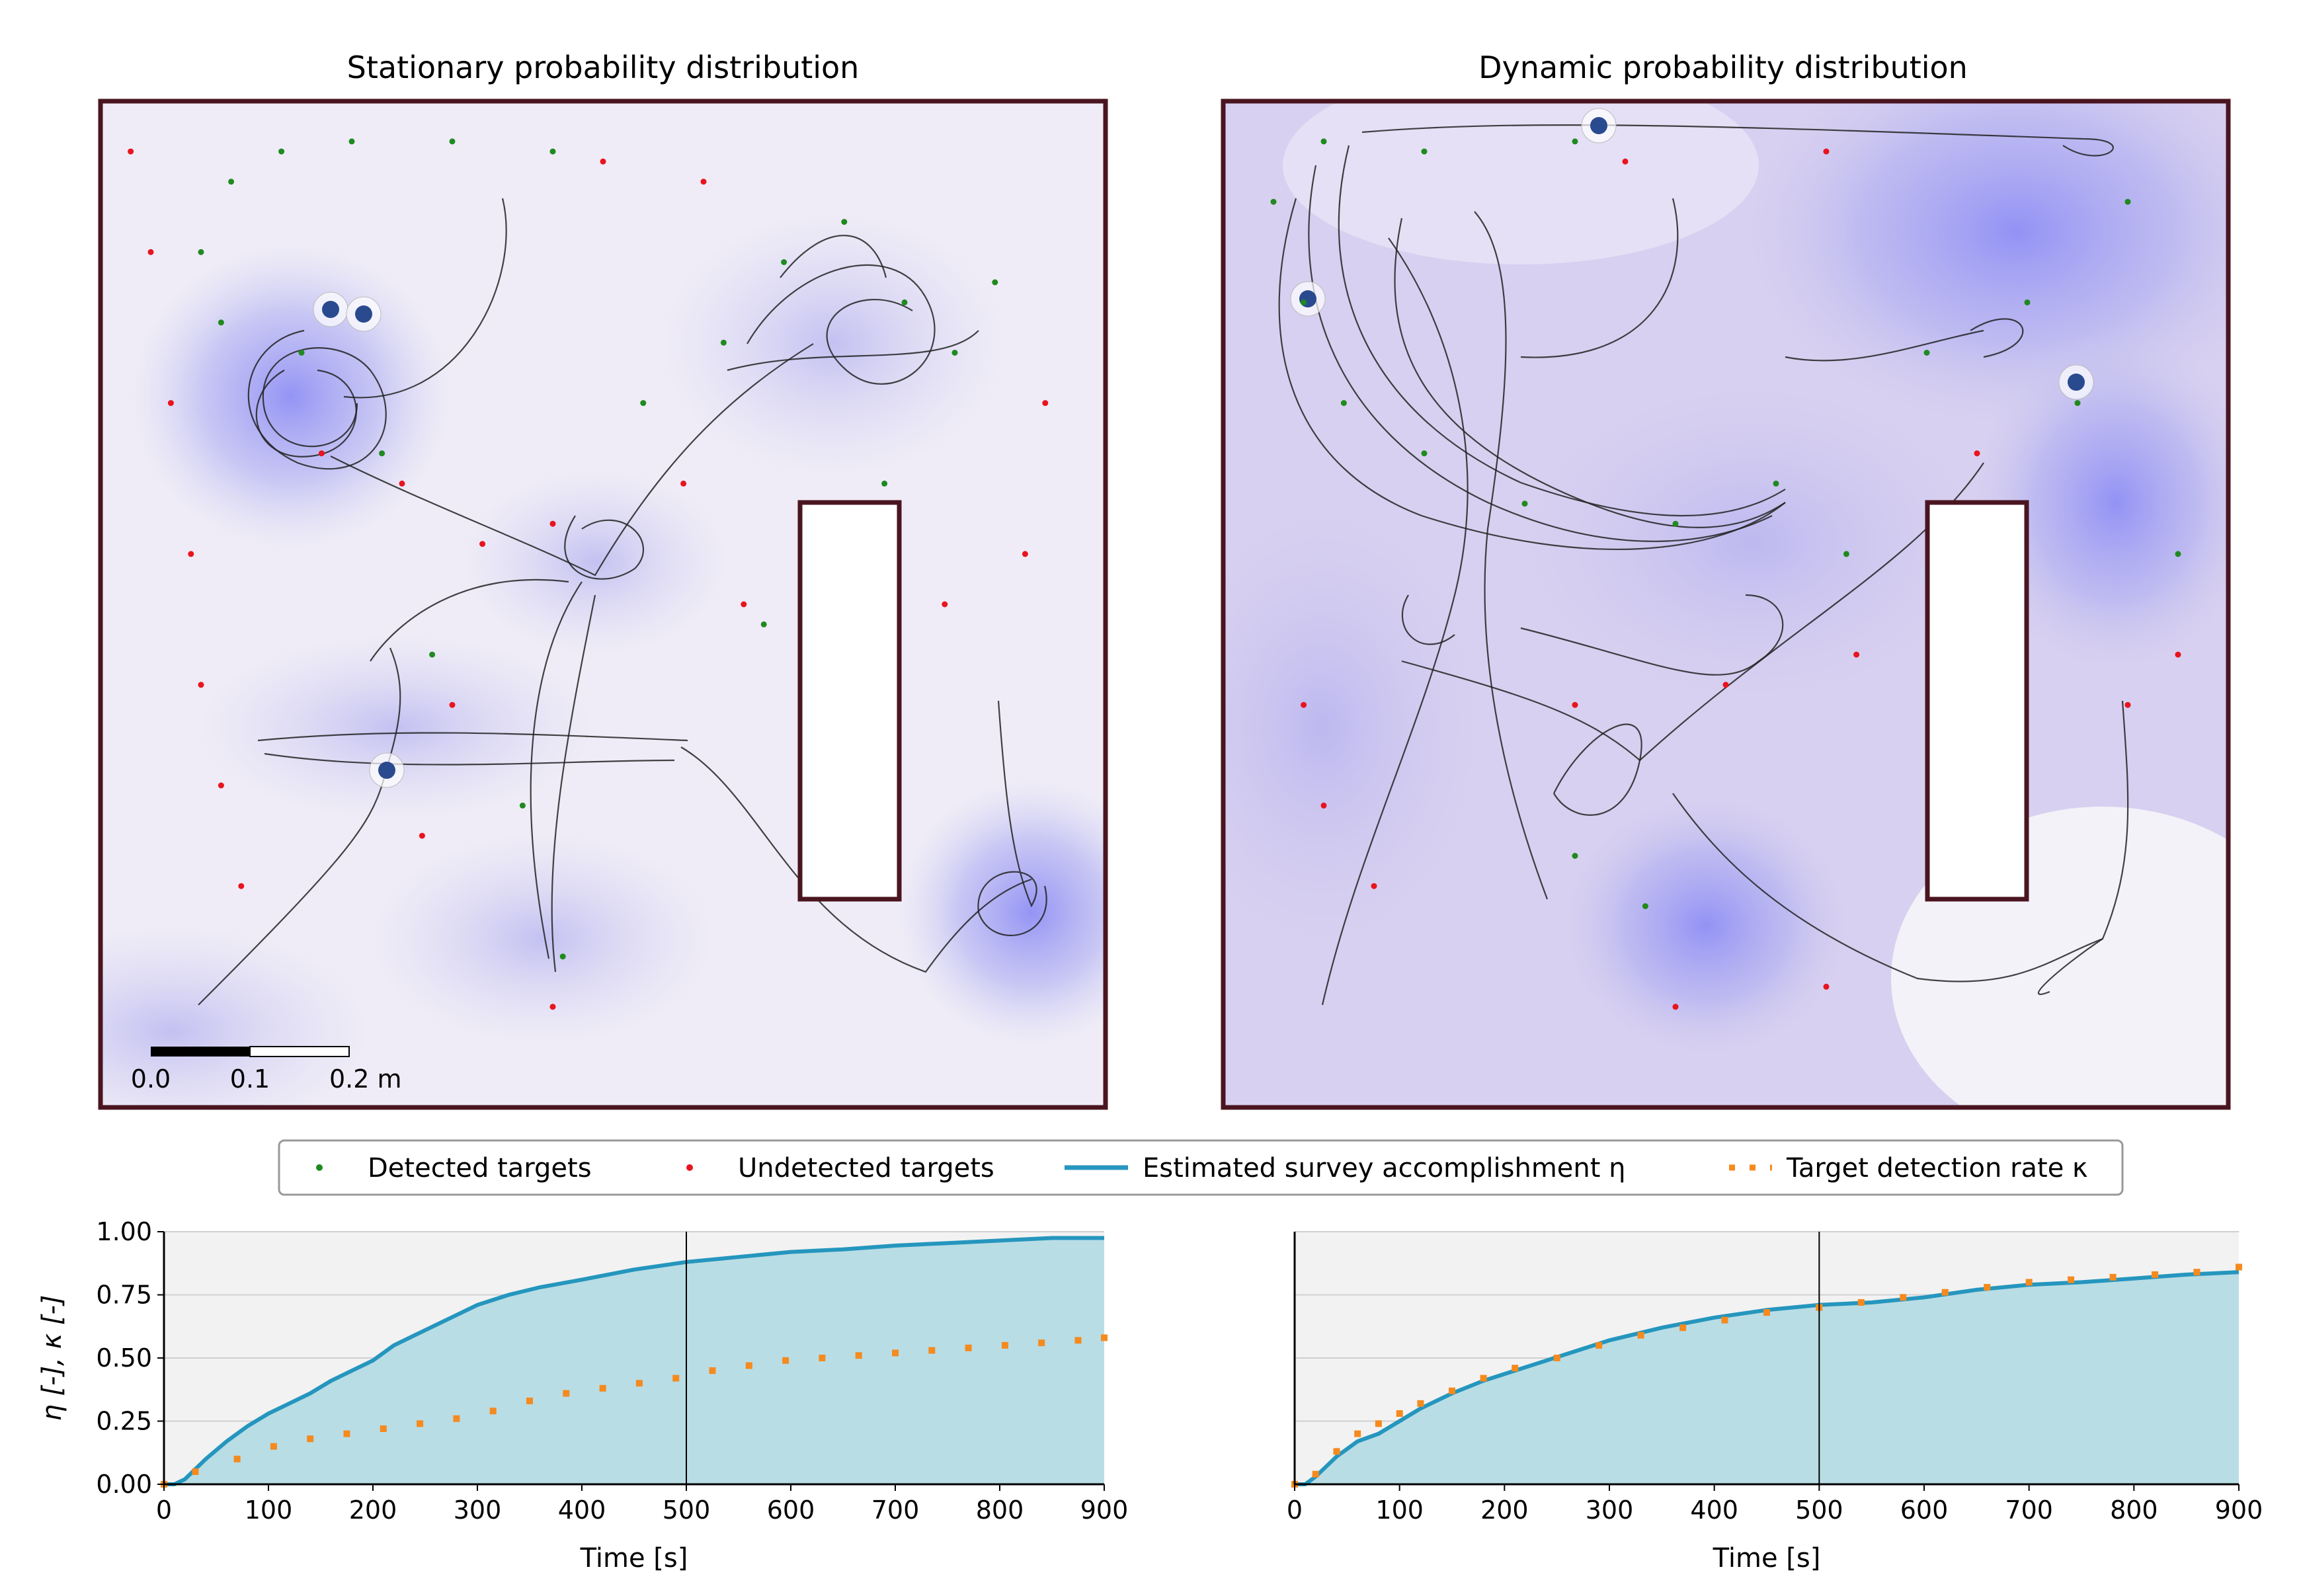 This screenshot has height=1596, width=2301. What do you see at coordinates (1000, 1511) in the screenshot?
I see `x-tick-label-8: 800` at bounding box center [1000, 1511].